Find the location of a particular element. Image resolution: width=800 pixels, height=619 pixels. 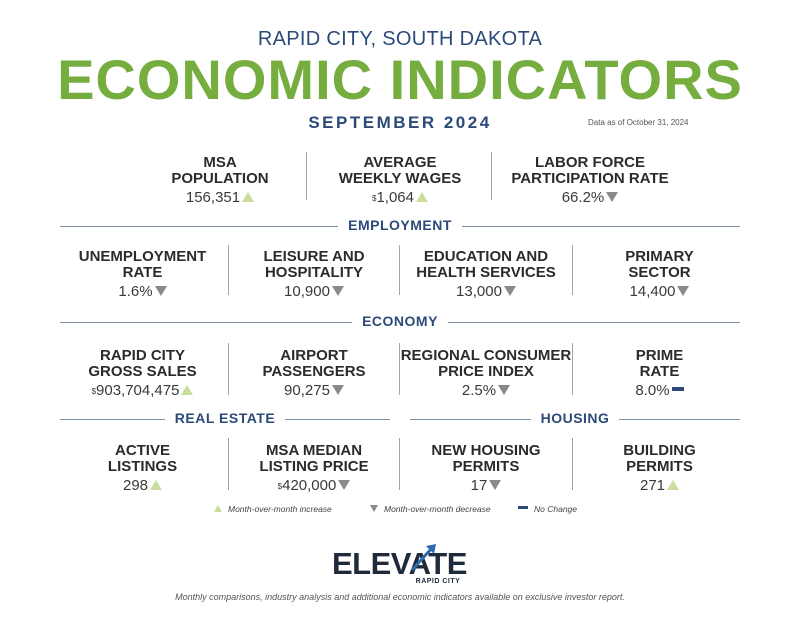

logo-word: ELEVATE is located at coordinates (399, 563).